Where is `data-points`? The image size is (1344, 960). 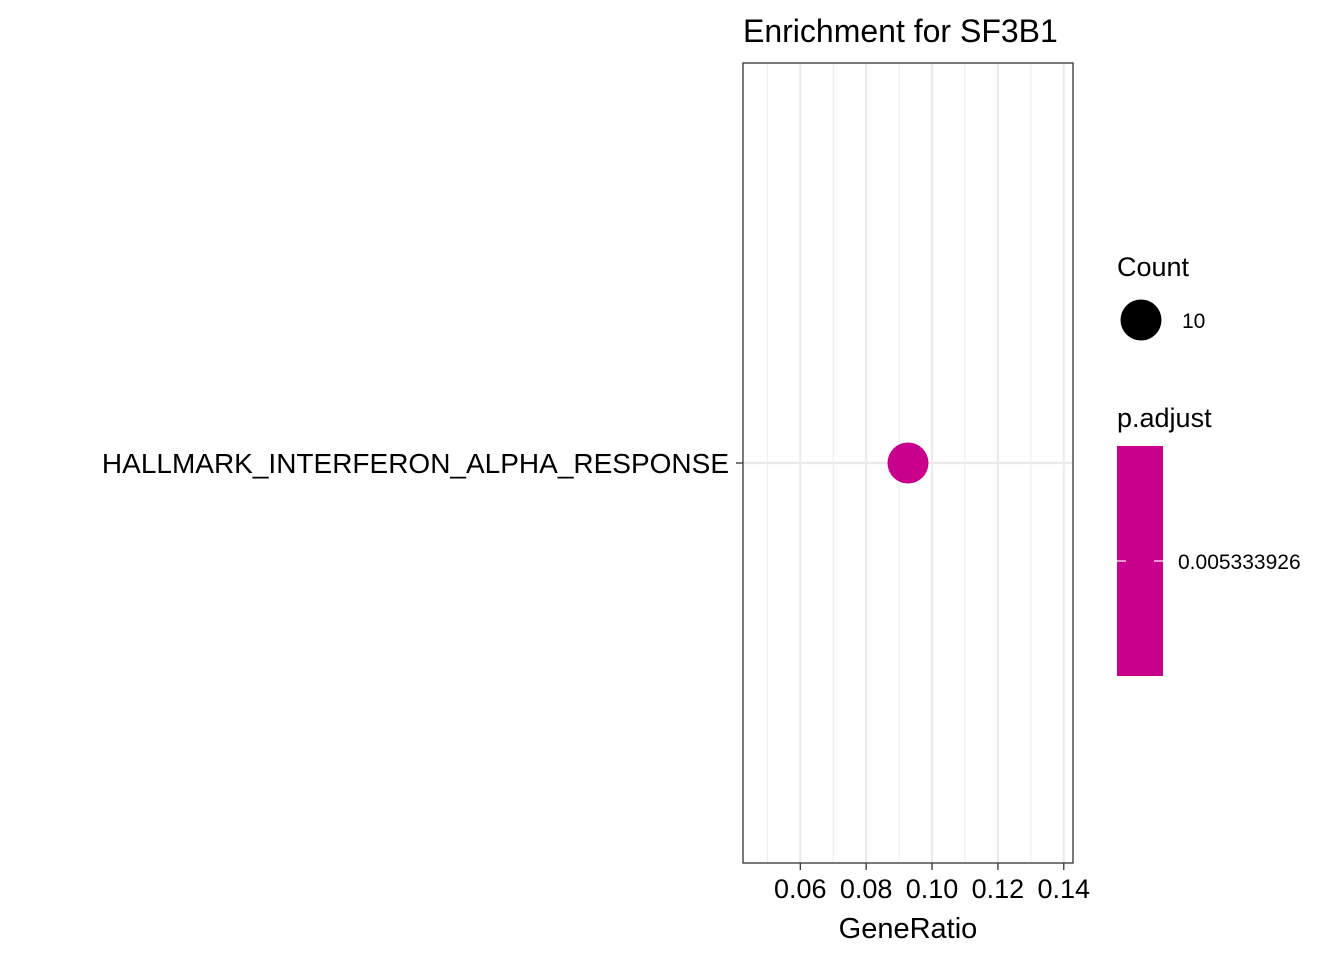
data-points is located at coordinates (908, 463).